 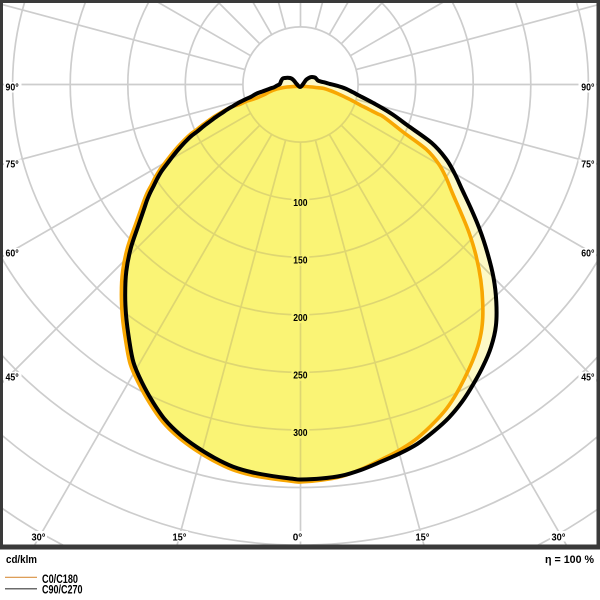 I want to click on svg-text: 100, so click(x=300, y=203).